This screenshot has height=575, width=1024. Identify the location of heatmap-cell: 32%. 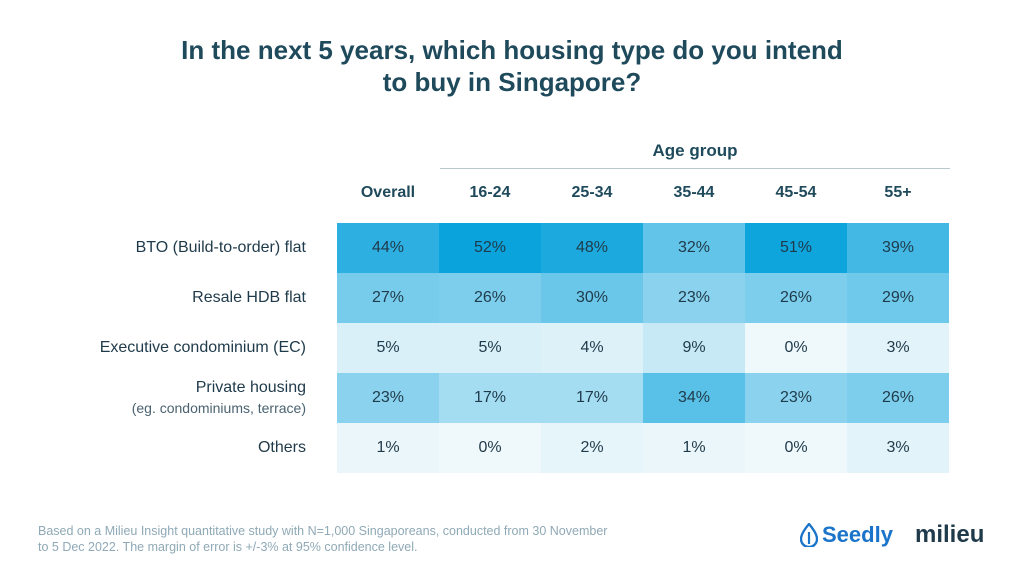
(694, 248).